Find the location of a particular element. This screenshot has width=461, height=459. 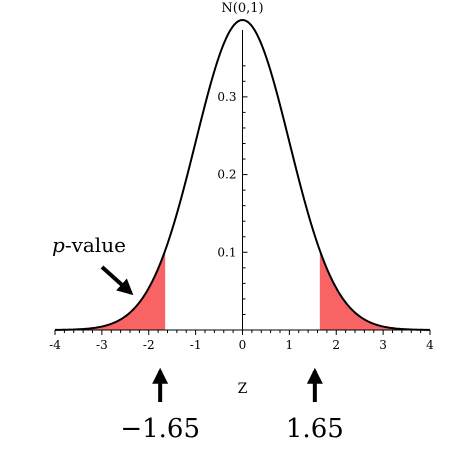

x-tick-label: 0 is located at coordinates (243, 345).